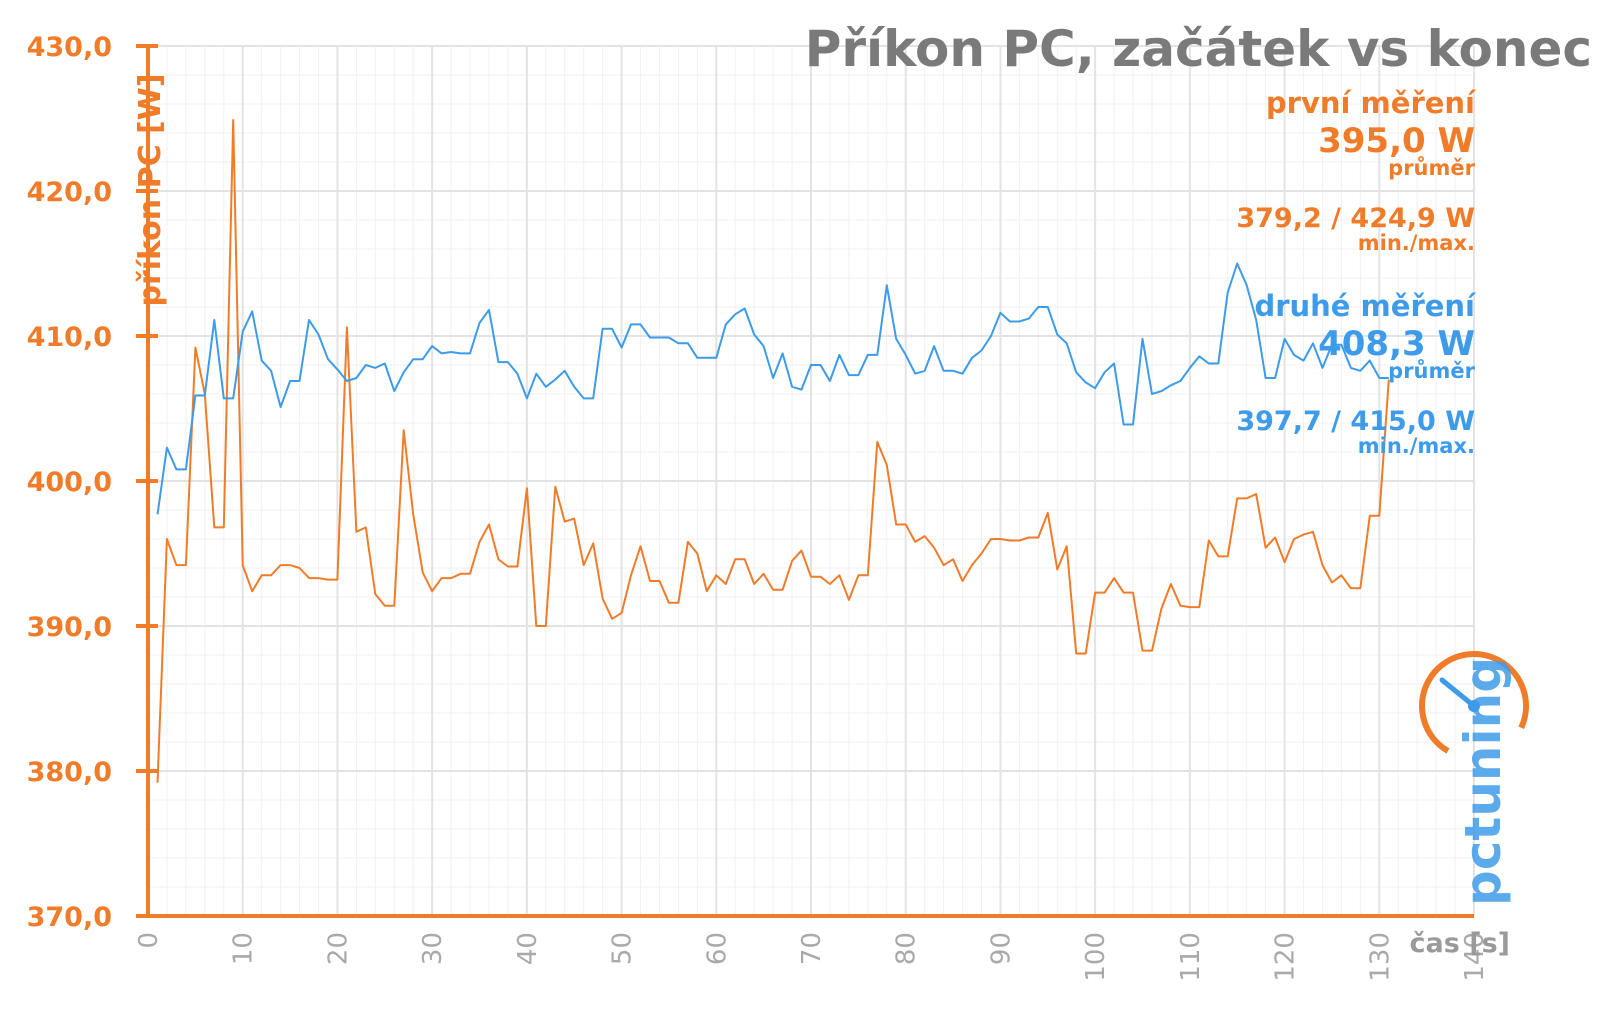  I want to click on x-tick-label: 60, so click(717, 948).